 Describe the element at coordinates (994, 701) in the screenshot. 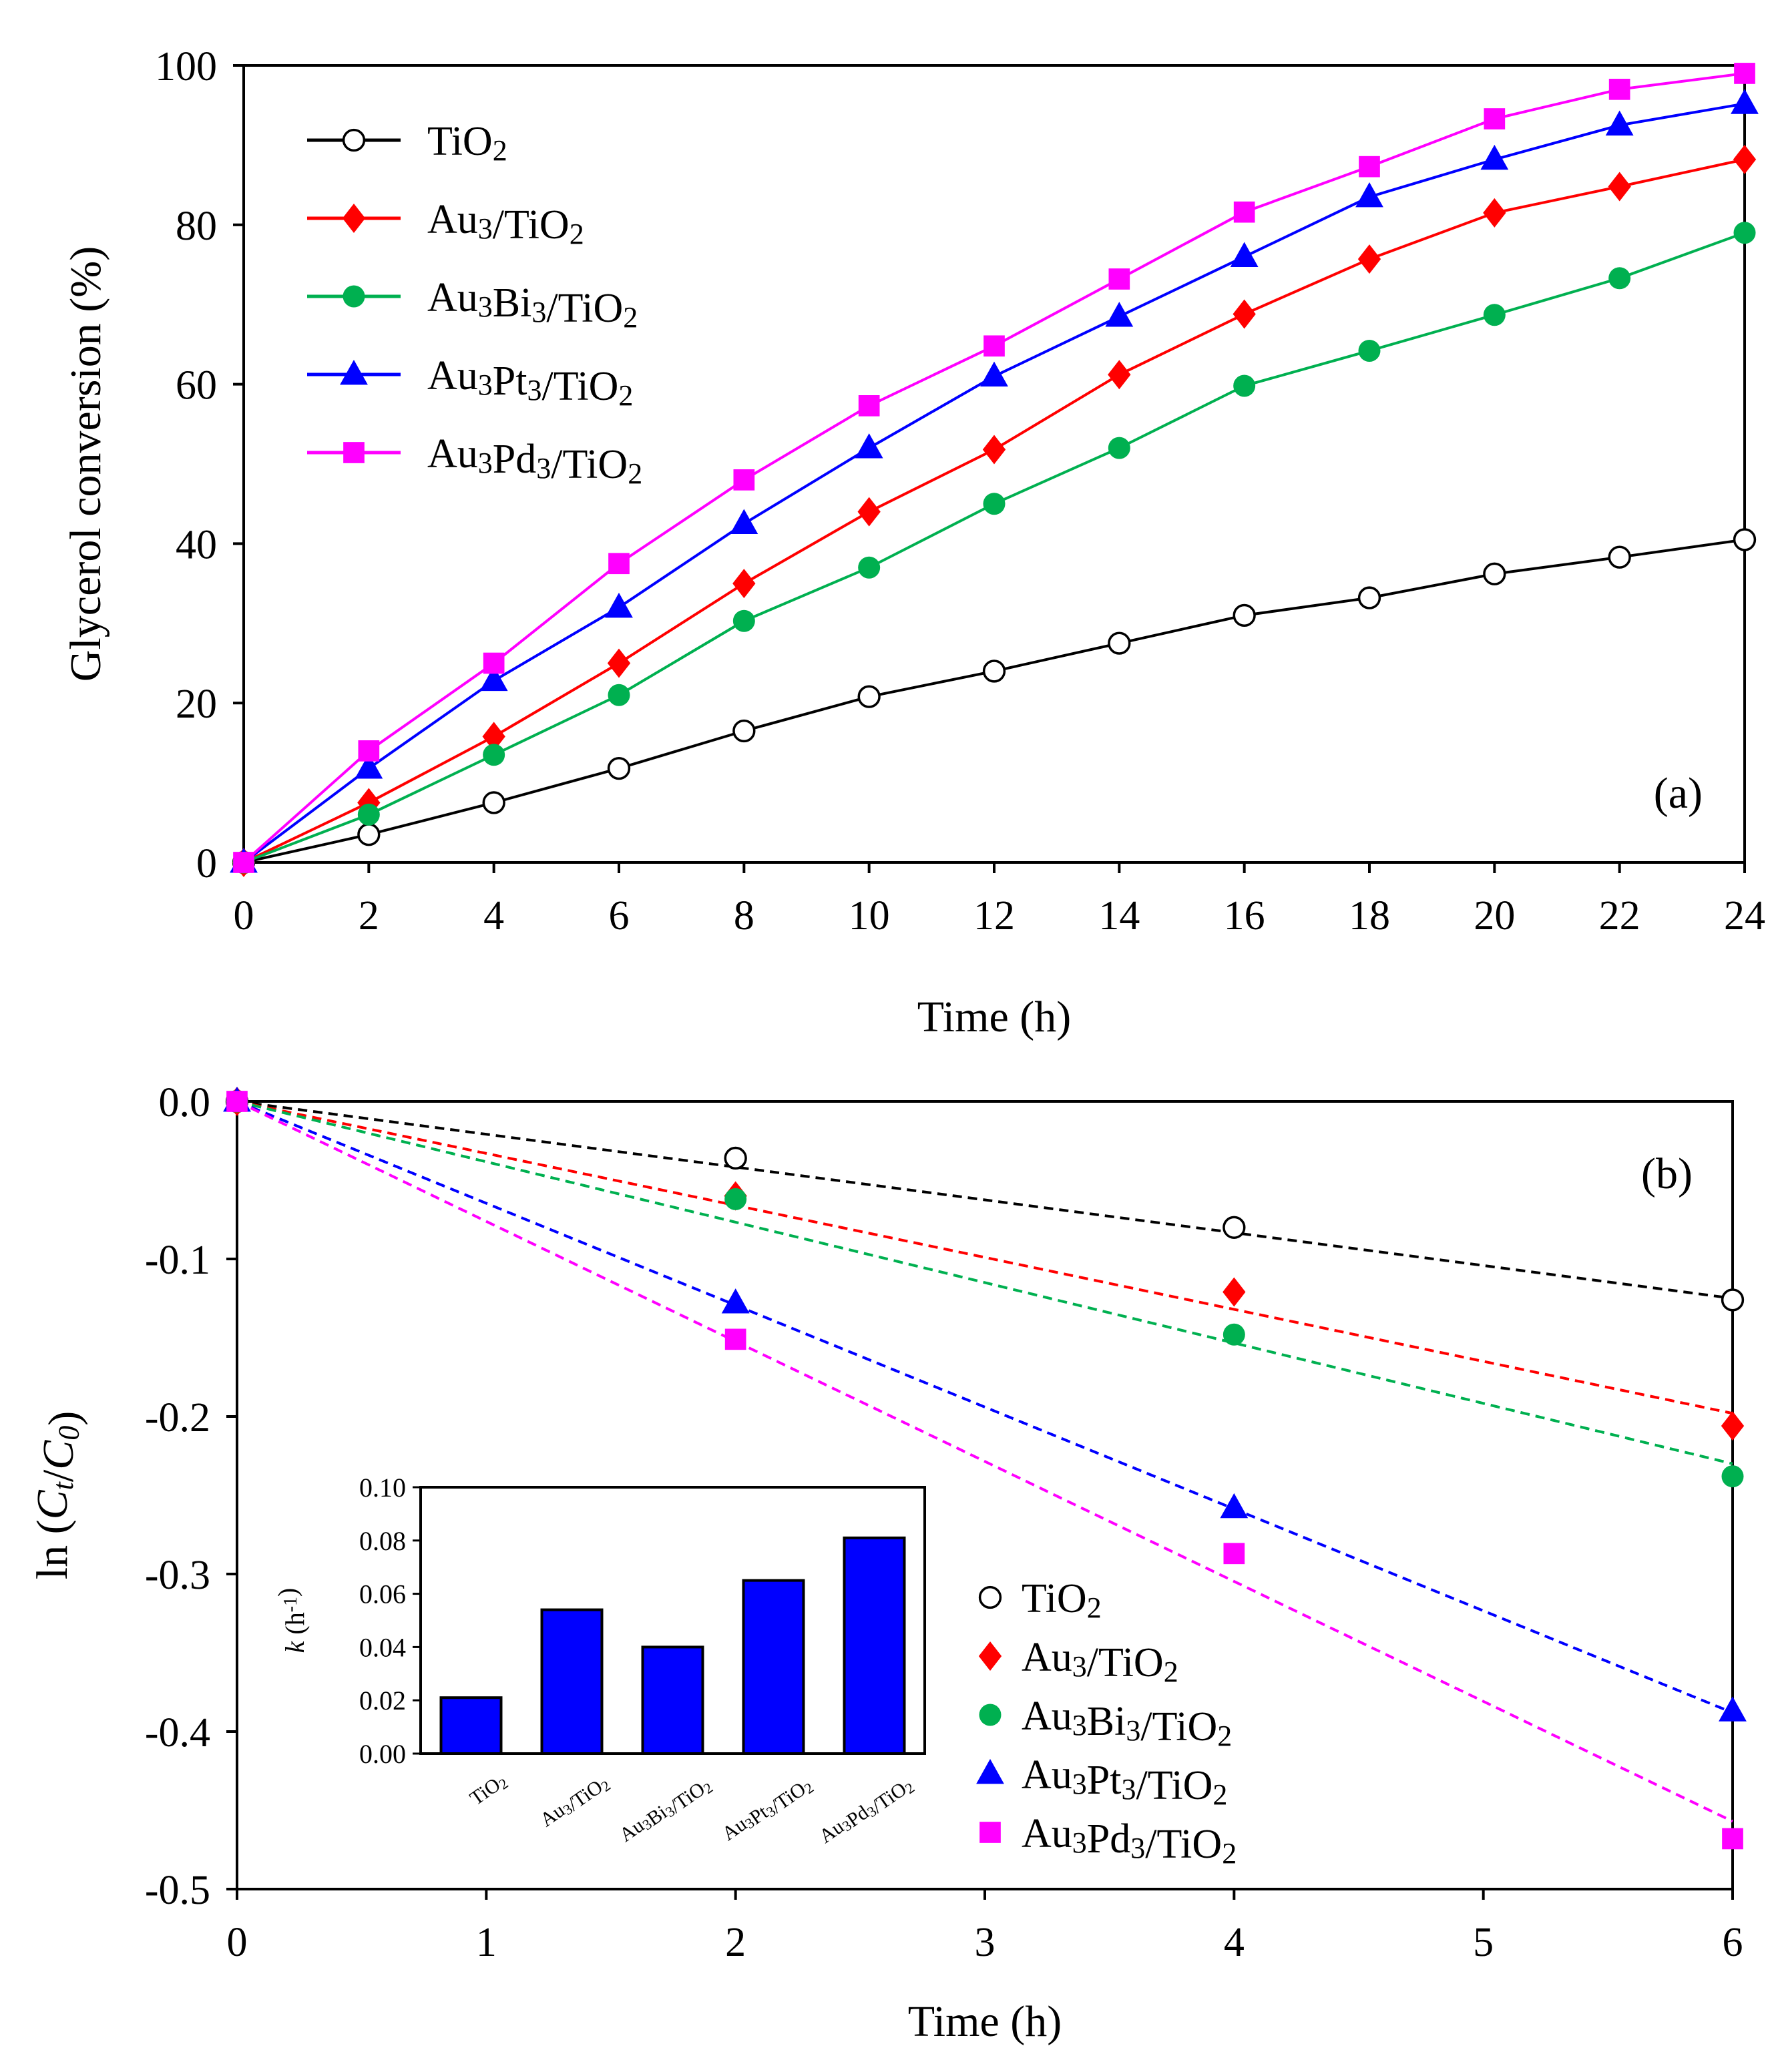

I see `series-line` at that location.